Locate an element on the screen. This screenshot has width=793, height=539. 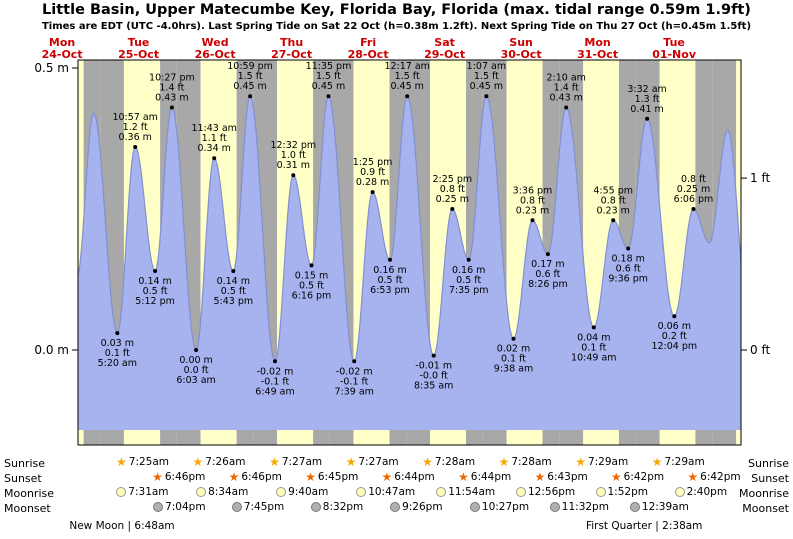
day-label-name: Sat is located at coordinates (444, 42).